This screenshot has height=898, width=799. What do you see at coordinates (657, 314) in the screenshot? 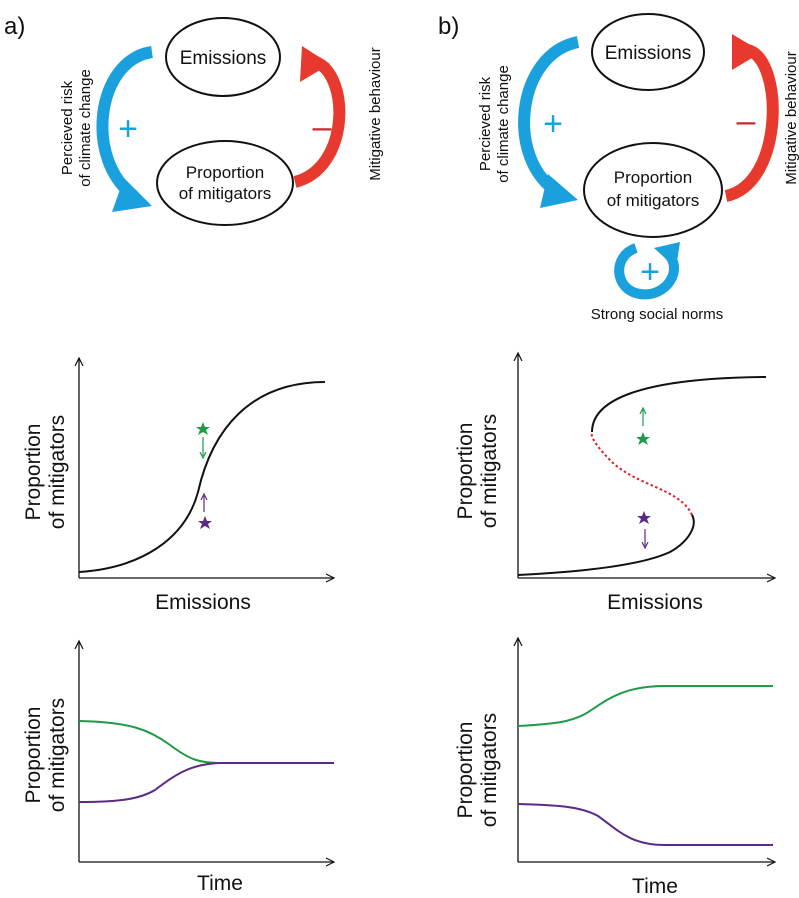
I see `social-norms-label: Strong social norms` at bounding box center [657, 314].